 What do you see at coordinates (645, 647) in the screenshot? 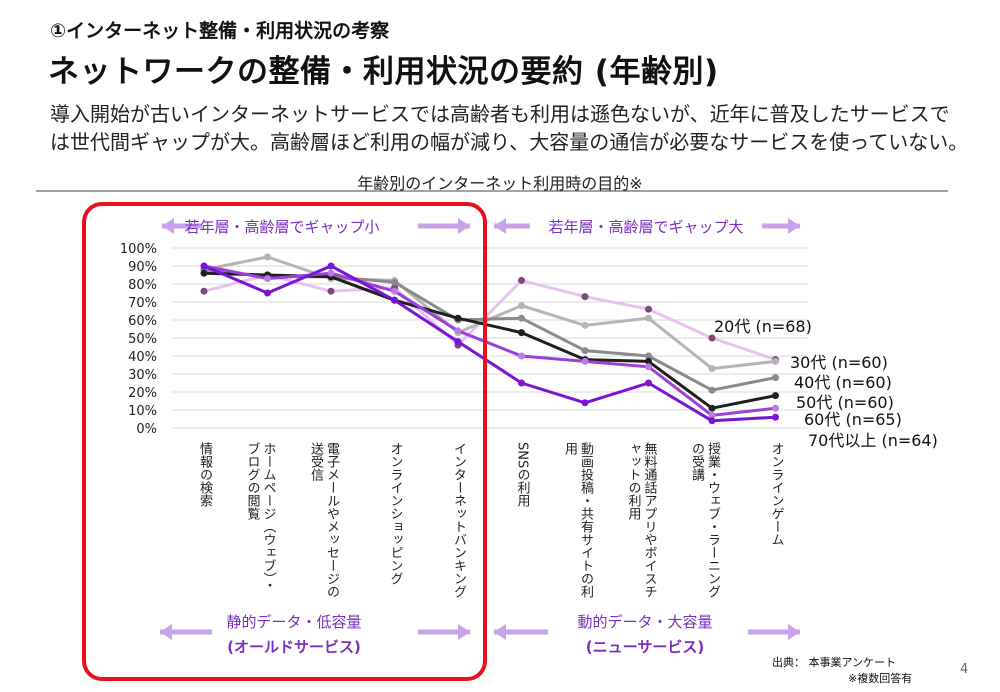
I see `dynamic-data-subtitle: (ニューサービス)` at bounding box center [645, 647].